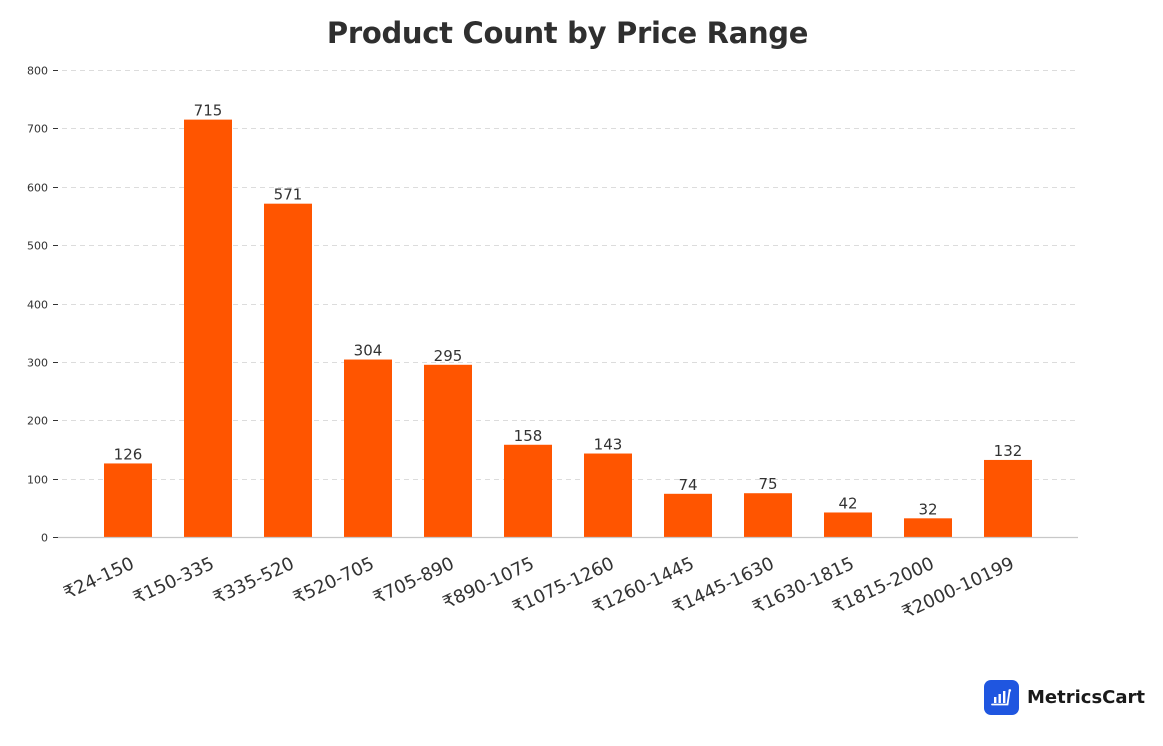  What do you see at coordinates (37, 71) in the screenshot?
I see `y-tick-label: 800` at bounding box center [37, 71].